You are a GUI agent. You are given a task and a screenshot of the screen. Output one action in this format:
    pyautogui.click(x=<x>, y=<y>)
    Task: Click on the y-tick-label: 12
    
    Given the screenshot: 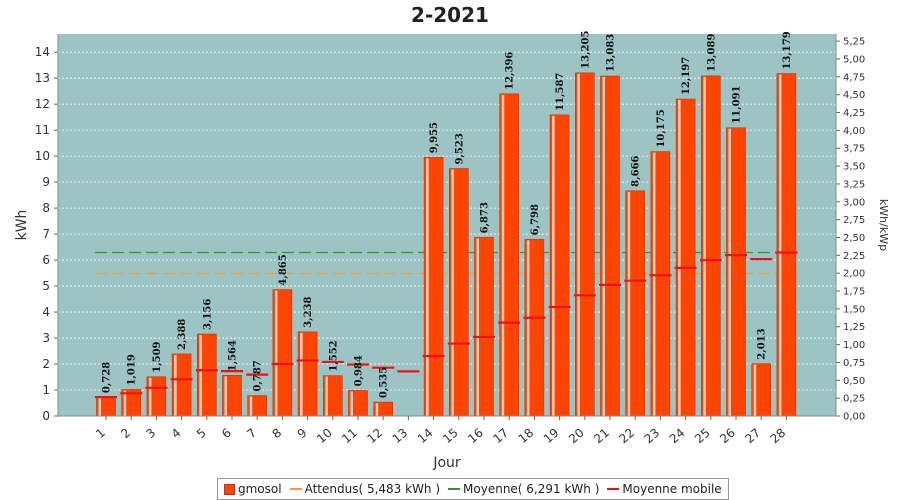 What is the action you would take?
    pyautogui.click(x=42, y=104)
    